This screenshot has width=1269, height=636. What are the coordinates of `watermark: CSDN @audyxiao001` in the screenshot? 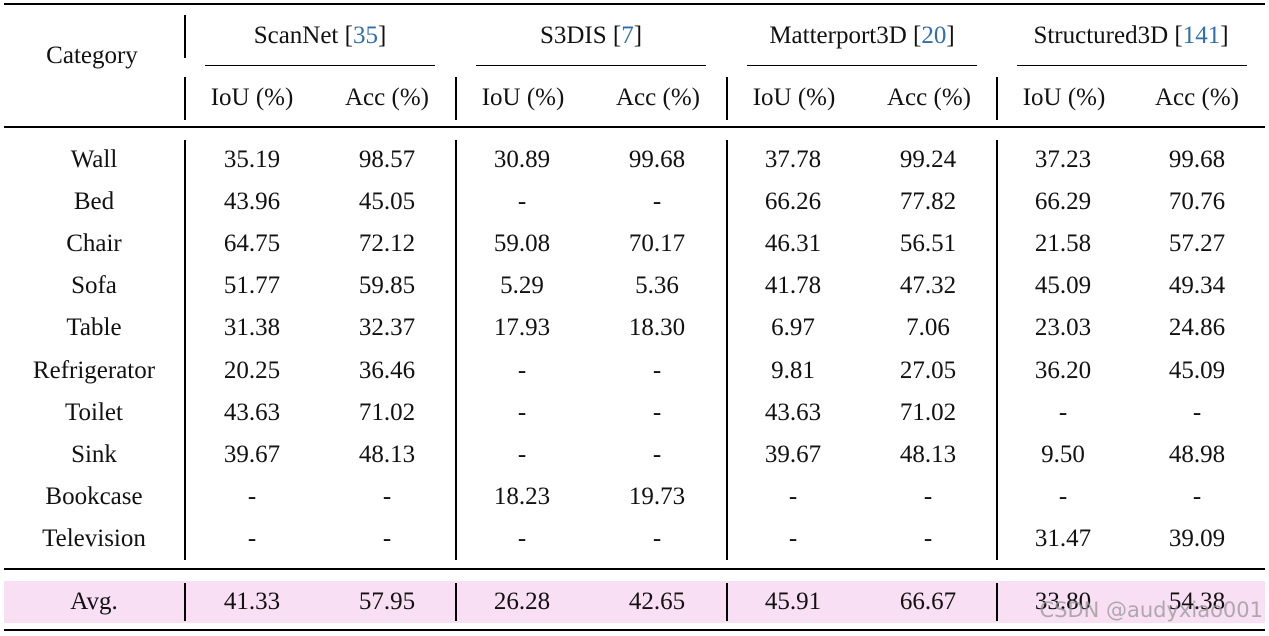 It's located at (1151, 610).